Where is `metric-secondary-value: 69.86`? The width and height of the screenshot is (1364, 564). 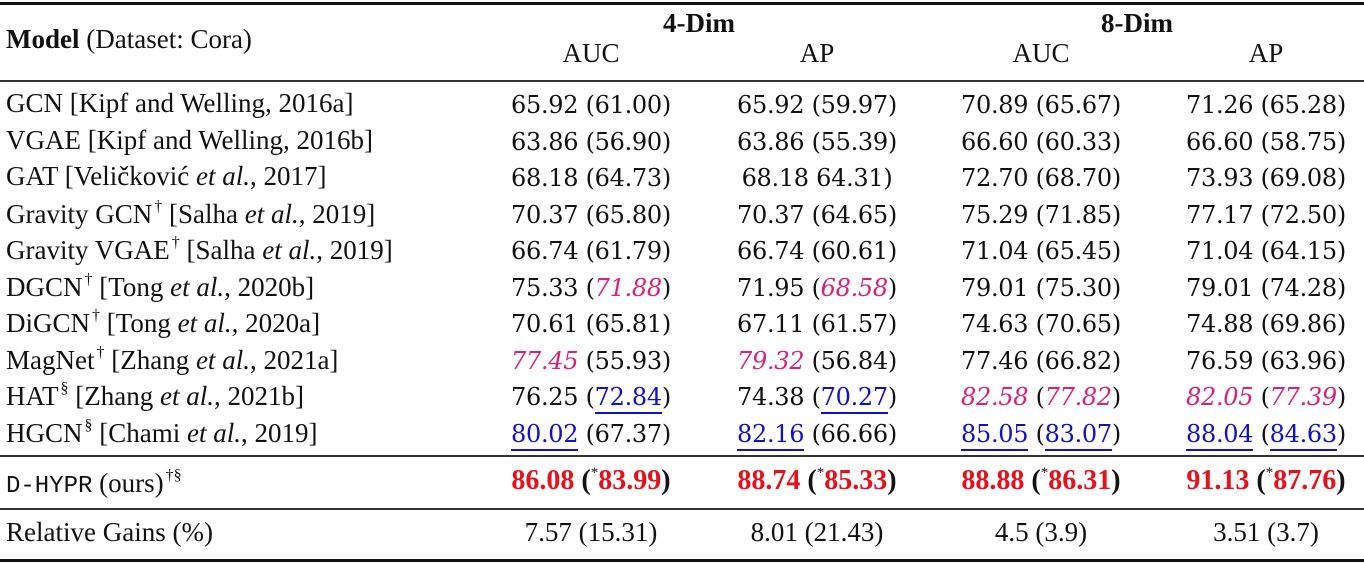 metric-secondary-value: 69.86 is located at coordinates (1303, 324).